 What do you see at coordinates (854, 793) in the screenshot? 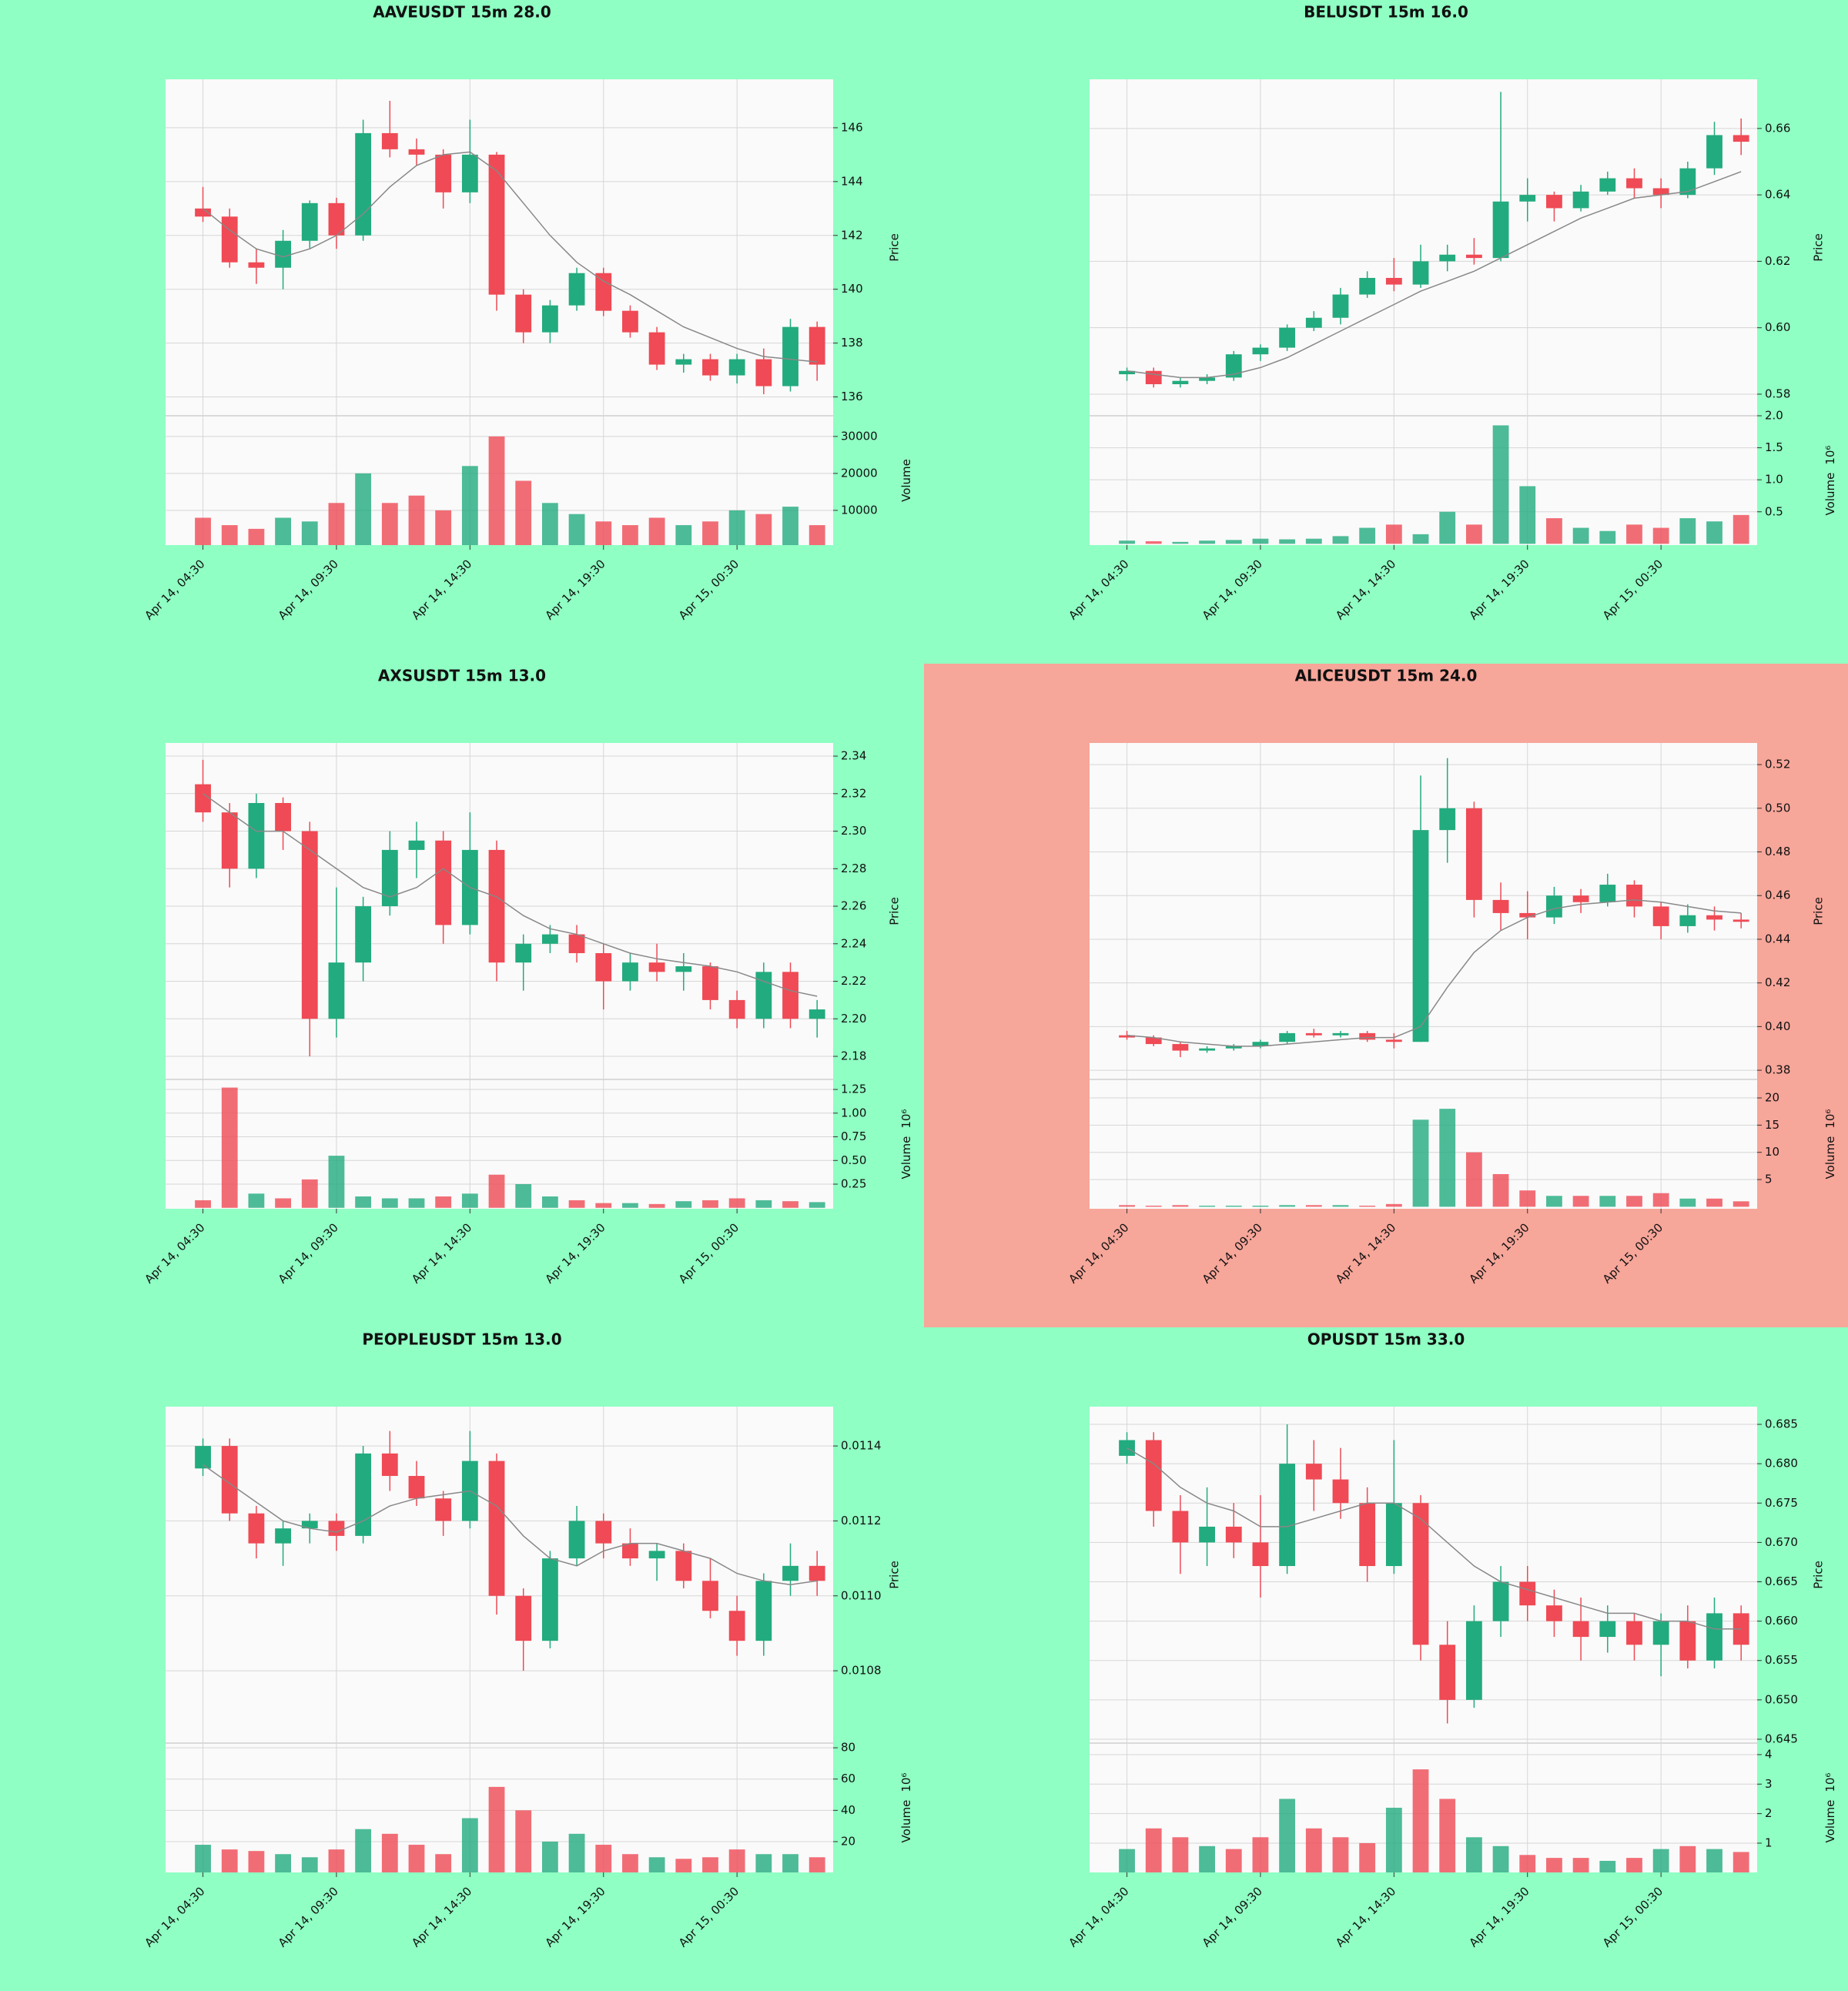
I see `y-tick-label: 2.32` at bounding box center [854, 793].